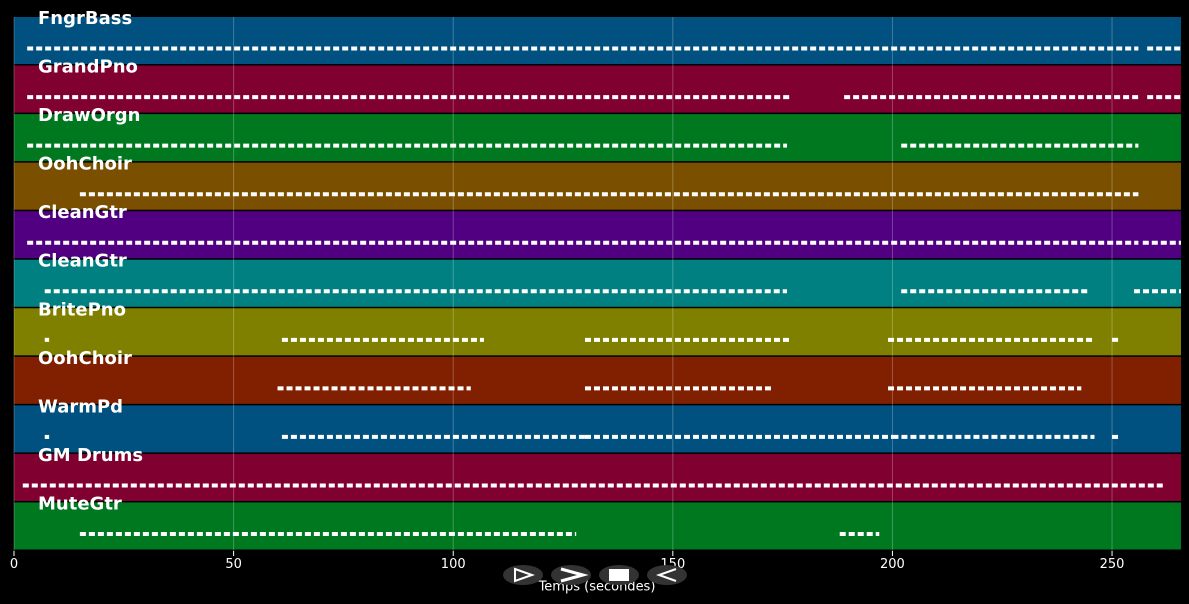  Describe the element at coordinates (82, 309) in the screenshot. I see `track-name: BritePno` at that location.